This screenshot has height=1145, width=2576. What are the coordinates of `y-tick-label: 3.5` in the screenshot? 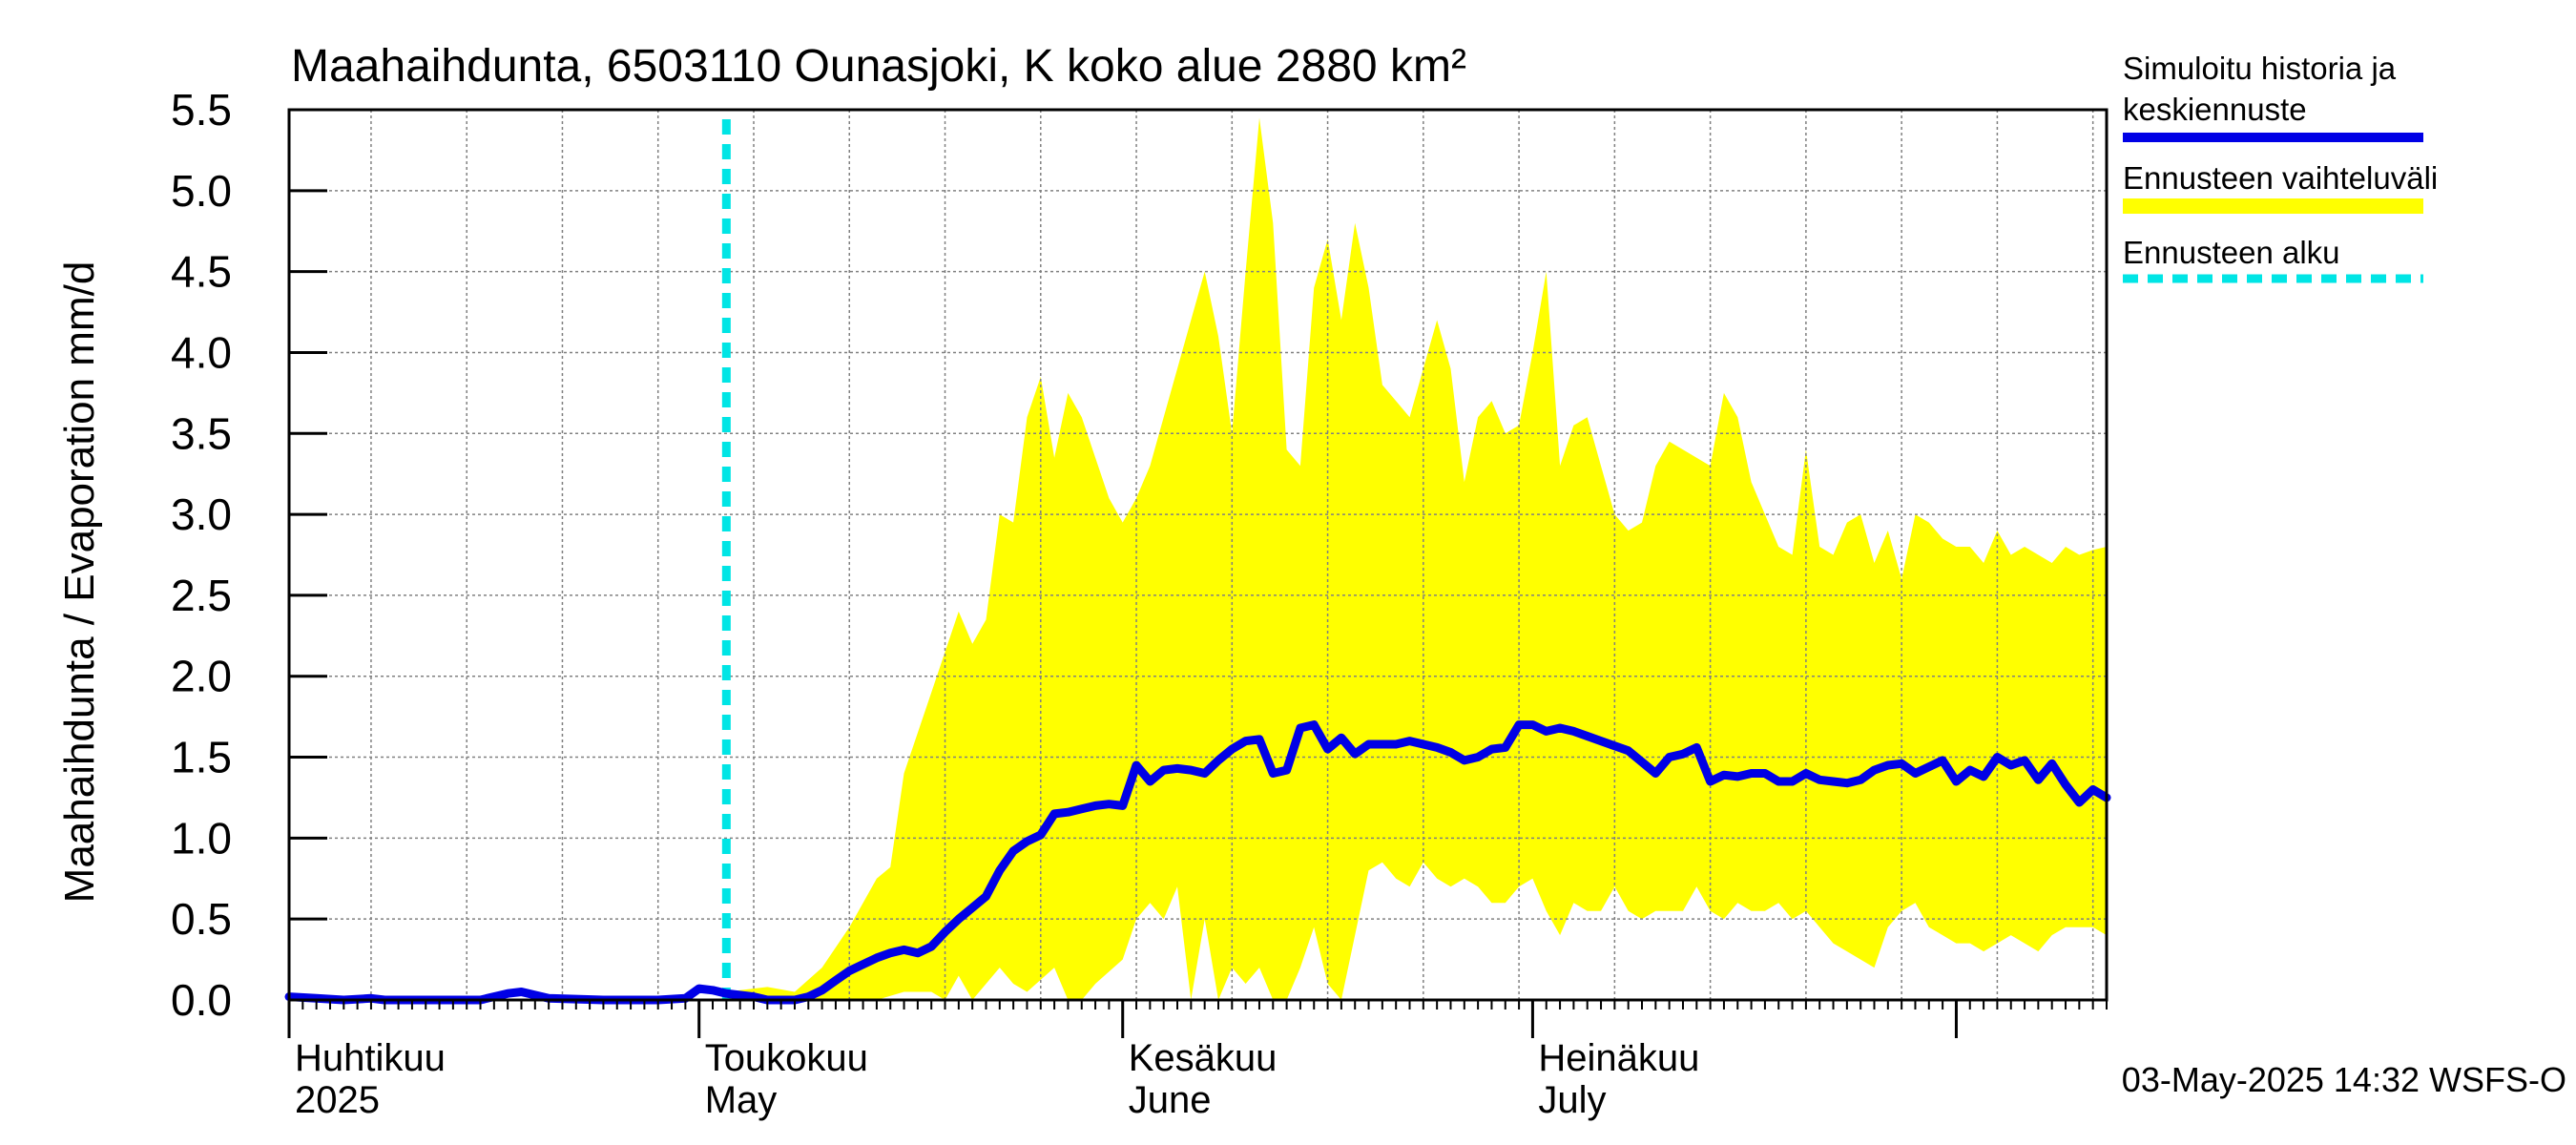 It's located at (201, 433).